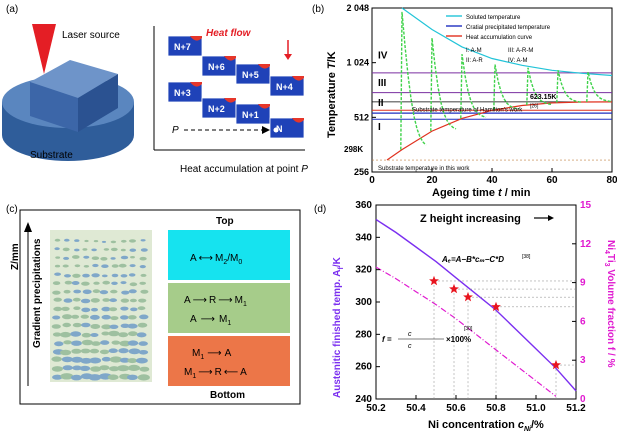 Image resolution: width=617 pixels, height=431 pixels. What do you see at coordinates (12, 209) in the screenshot?
I see `panel-c-label: (c)` at bounding box center [12, 209].